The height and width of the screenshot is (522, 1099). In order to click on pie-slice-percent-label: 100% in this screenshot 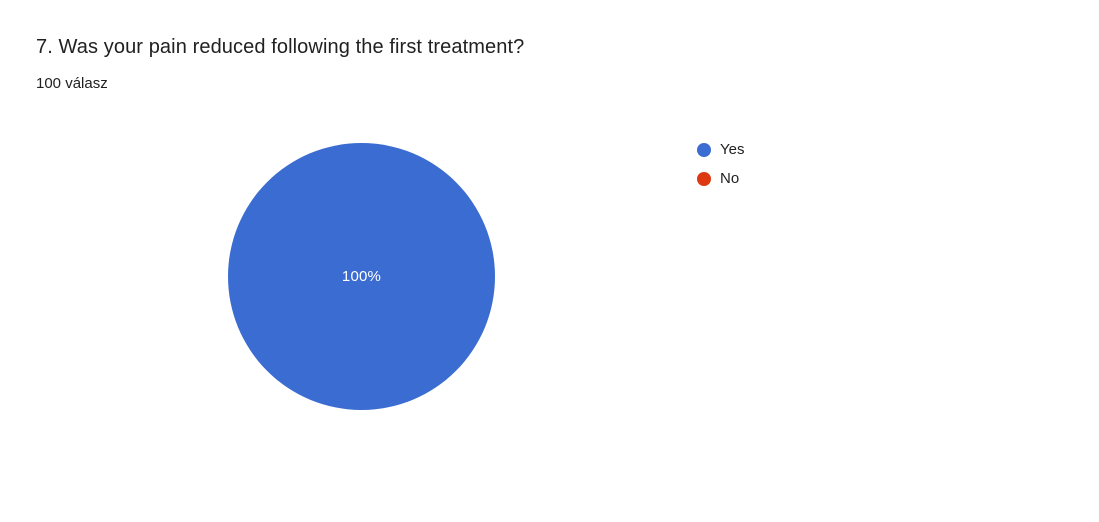, I will do `click(361, 276)`.